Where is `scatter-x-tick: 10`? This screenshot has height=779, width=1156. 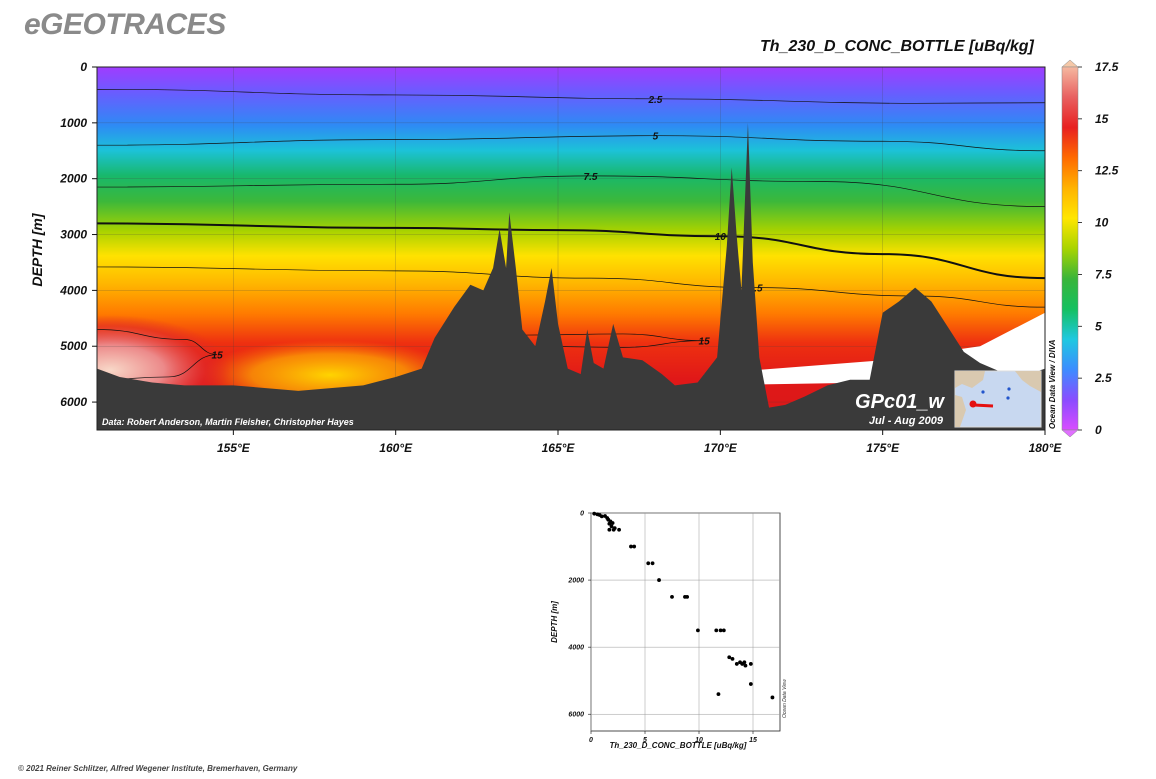
scatter-x-tick: 10 is located at coordinates (699, 740).